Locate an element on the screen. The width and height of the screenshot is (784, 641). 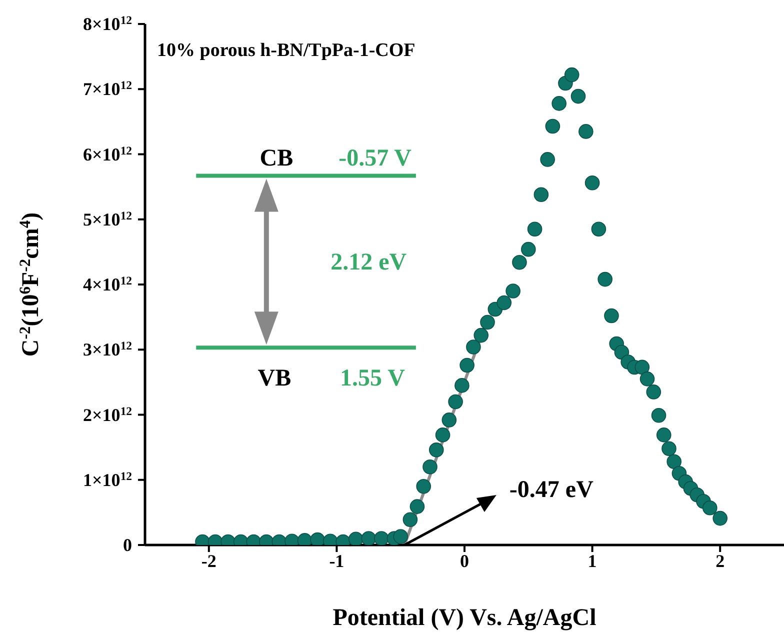
annotation: VB is located at coordinates (275, 379).